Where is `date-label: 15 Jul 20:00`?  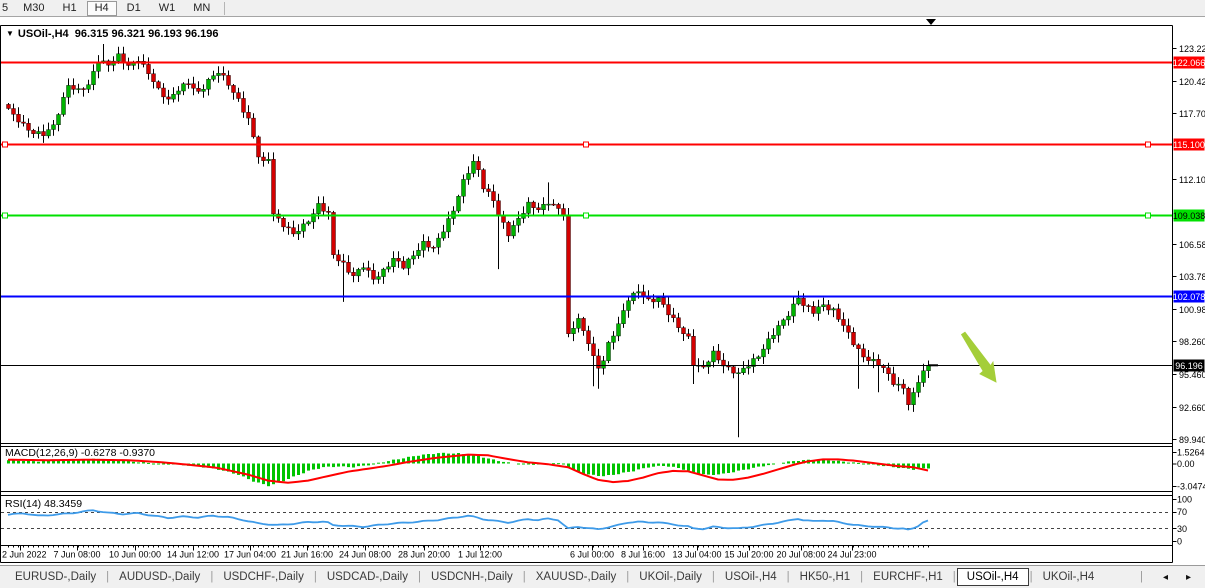 date-label: 15 Jul 20:00 is located at coordinates (748, 555).